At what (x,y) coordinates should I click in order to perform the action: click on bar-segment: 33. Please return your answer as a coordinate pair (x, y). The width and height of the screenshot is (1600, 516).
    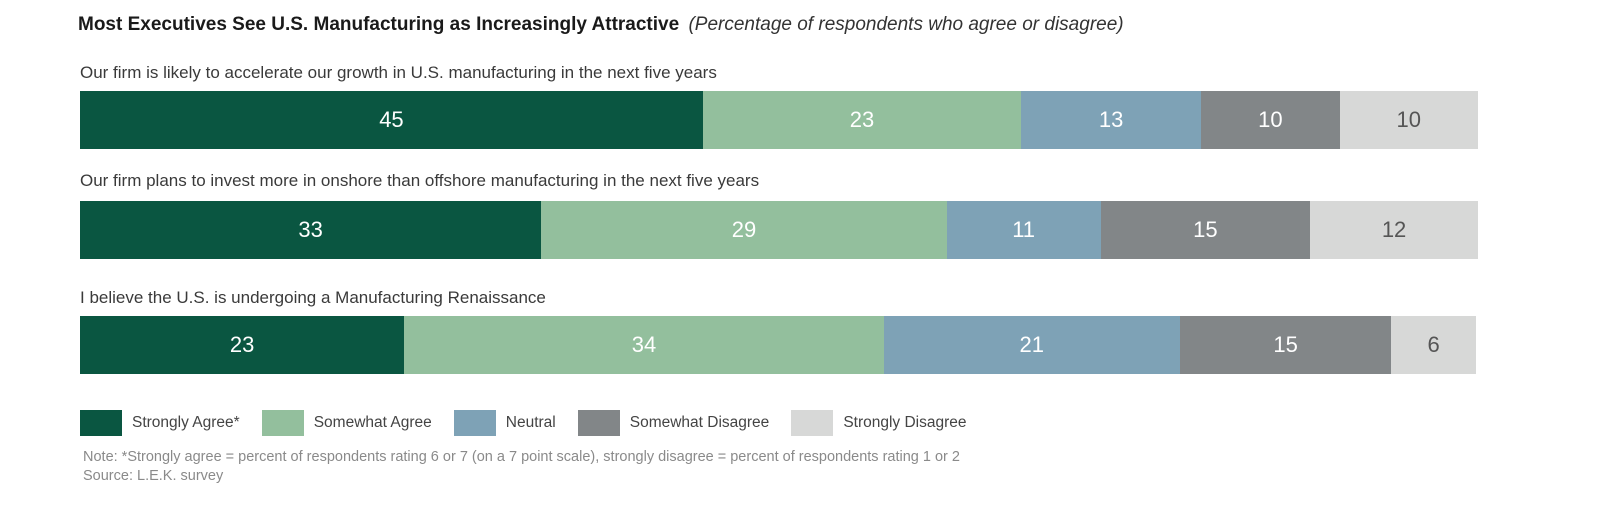
    Looking at the image, I should click on (311, 230).